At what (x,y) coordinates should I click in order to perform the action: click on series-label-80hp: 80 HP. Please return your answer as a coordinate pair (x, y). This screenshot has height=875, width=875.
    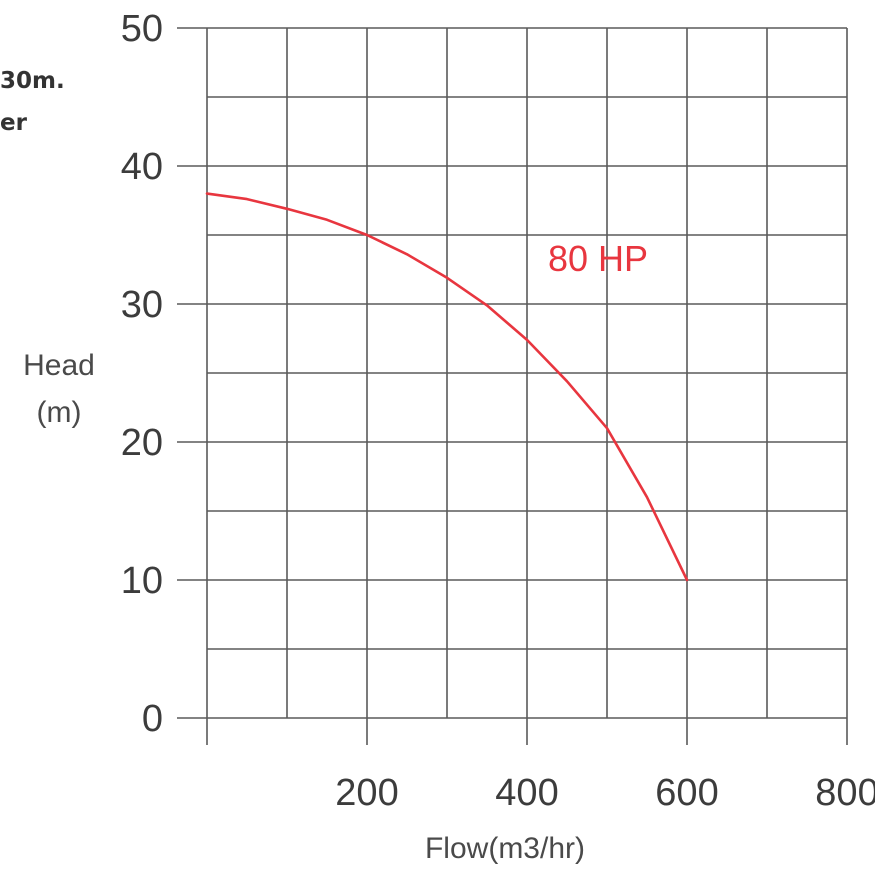
    Looking at the image, I should click on (598, 258).